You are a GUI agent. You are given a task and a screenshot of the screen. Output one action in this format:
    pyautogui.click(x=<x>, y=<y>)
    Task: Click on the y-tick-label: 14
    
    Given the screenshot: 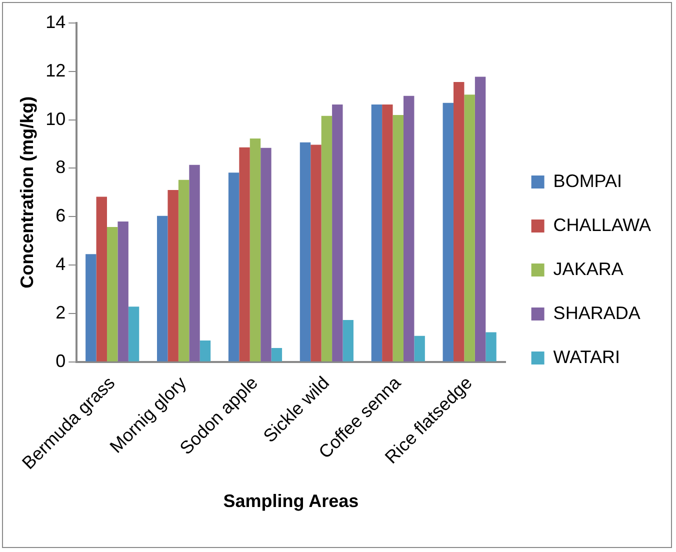 What is the action you would take?
    pyautogui.click(x=56, y=22)
    